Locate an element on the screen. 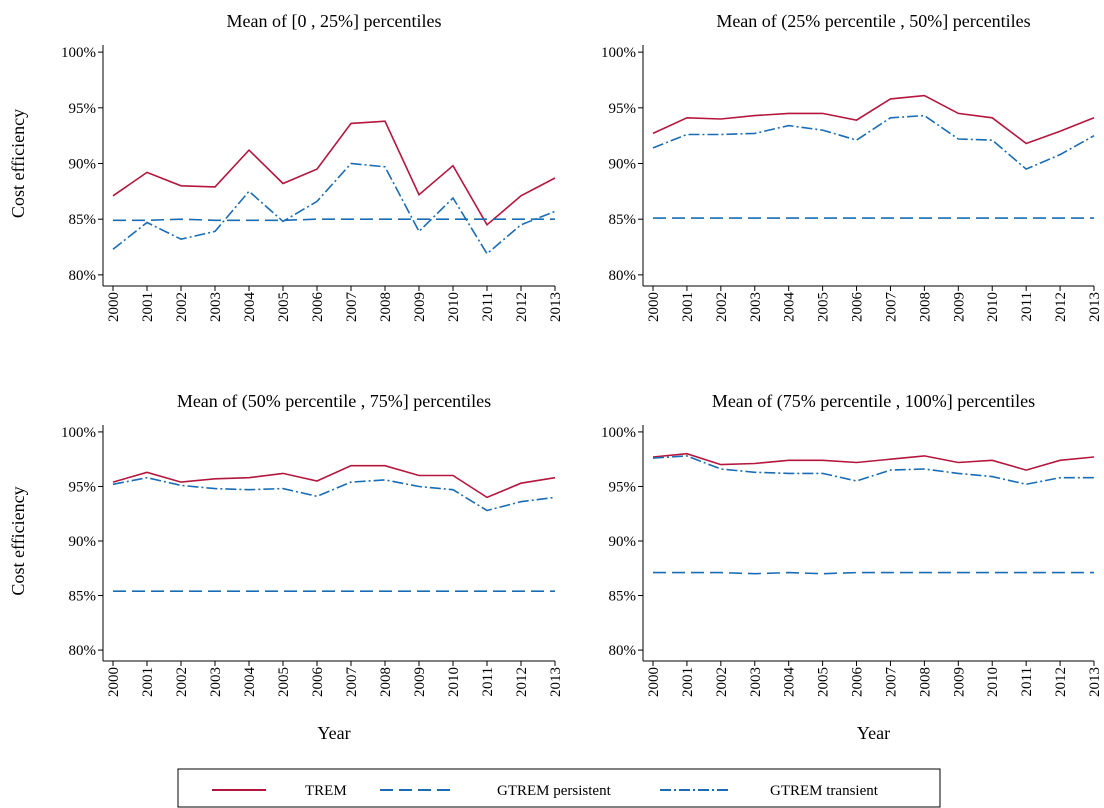 The image size is (1104, 808). legend-box is located at coordinates (559, 788).